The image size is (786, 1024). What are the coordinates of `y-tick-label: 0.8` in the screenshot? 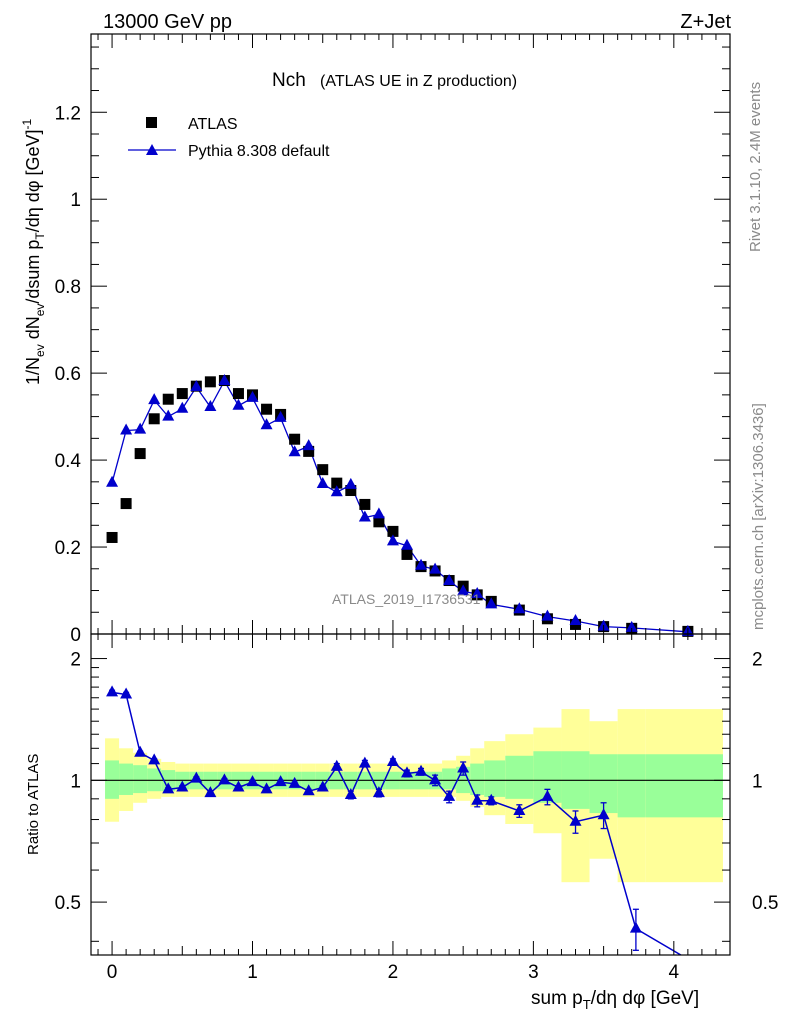 It's located at (68, 287).